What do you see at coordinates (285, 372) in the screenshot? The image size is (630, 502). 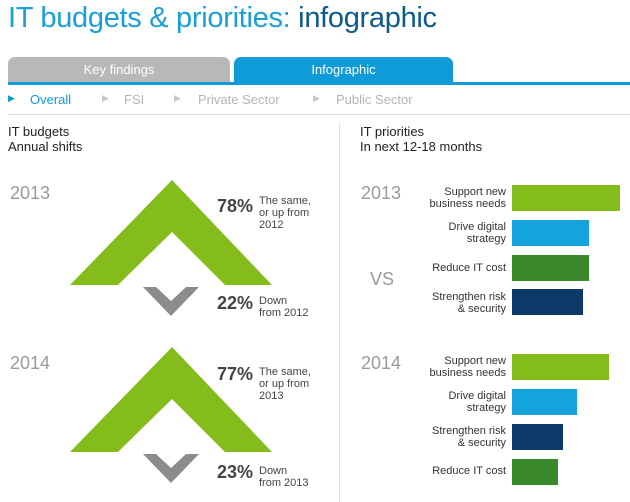 I see `budget-up-label-2014-line1: The same,` at bounding box center [285, 372].